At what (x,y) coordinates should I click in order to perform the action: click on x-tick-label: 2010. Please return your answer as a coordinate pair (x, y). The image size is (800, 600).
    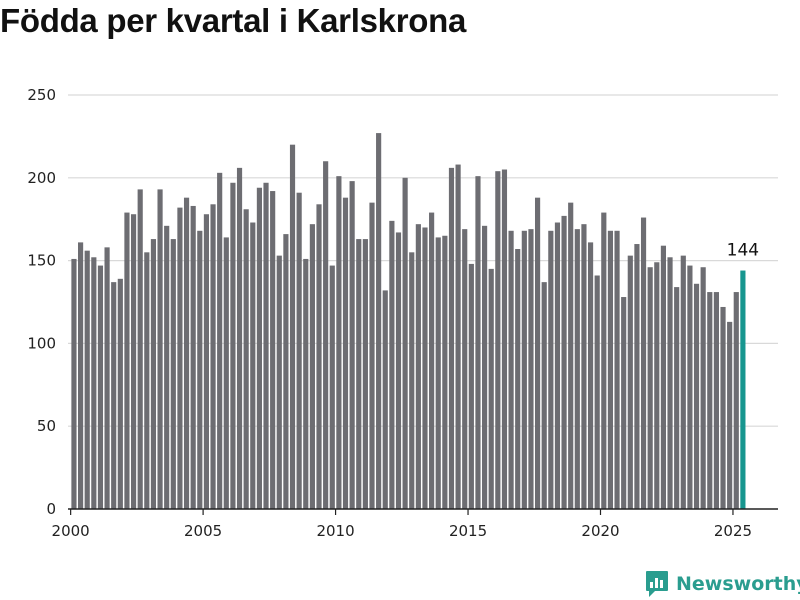
    Looking at the image, I should click on (335, 531).